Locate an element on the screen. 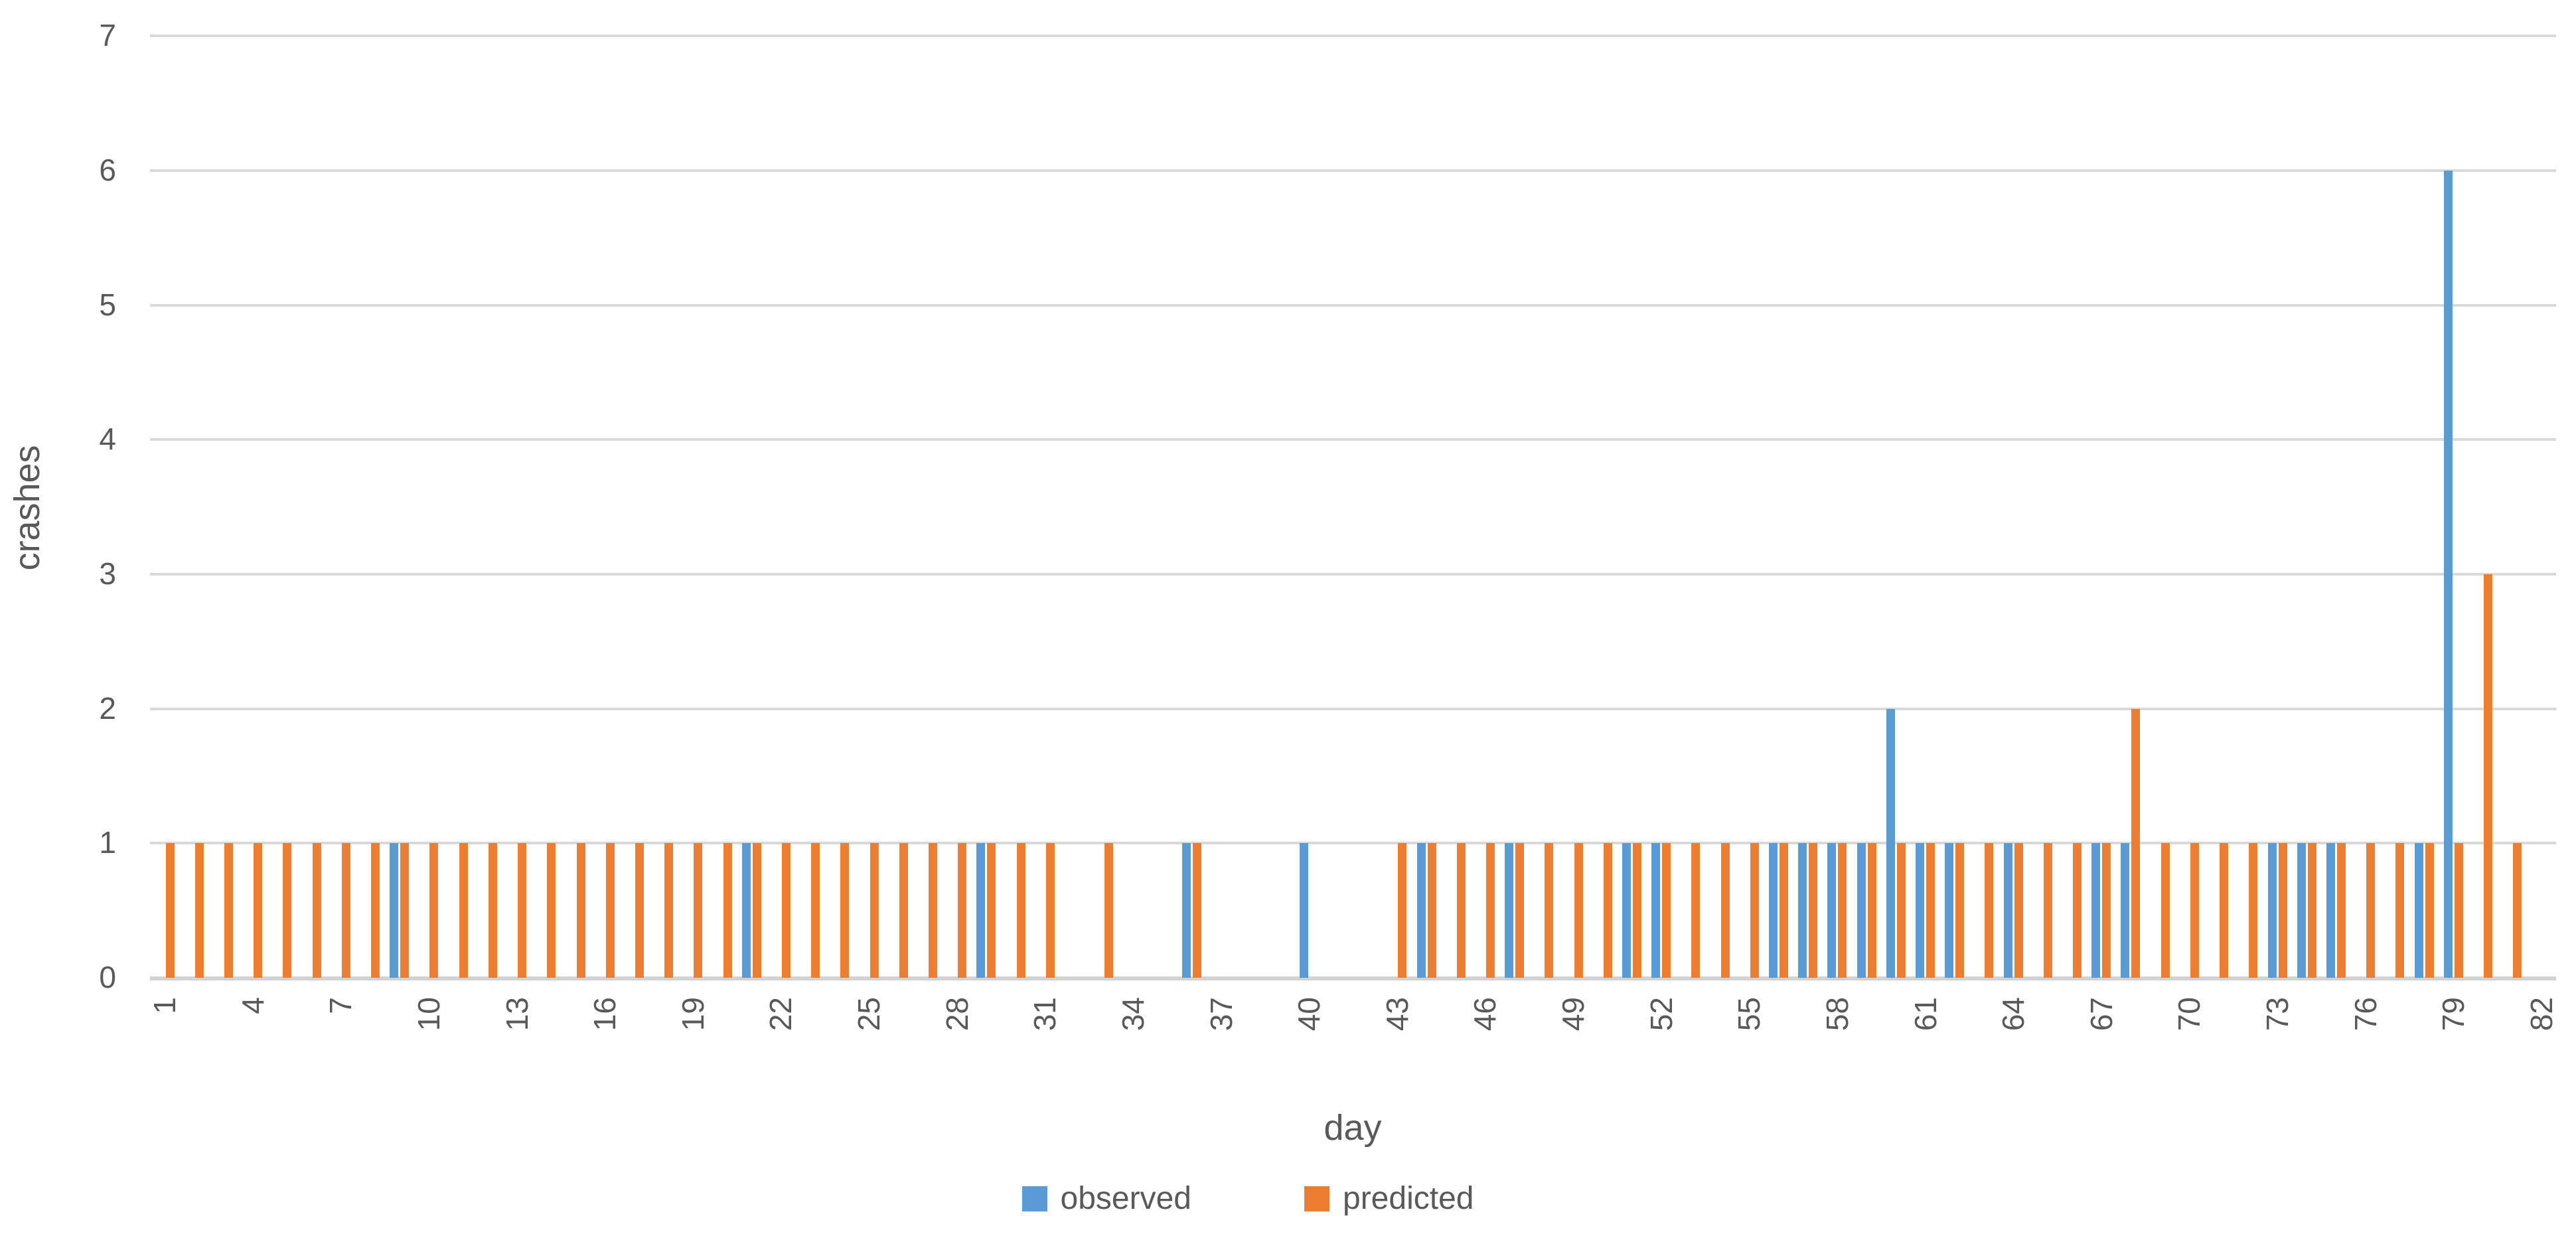  x-tick-label: 82 is located at coordinates (2542, 1014).